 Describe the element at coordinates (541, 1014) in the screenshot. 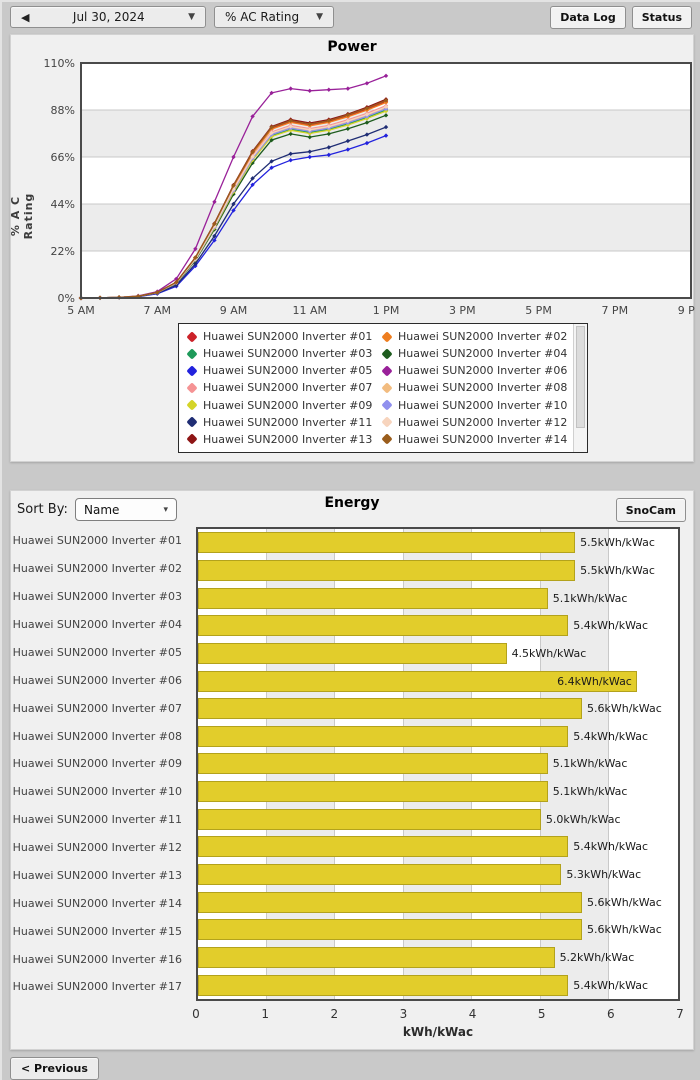

I see `energy-x-tick-label: 5` at that location.